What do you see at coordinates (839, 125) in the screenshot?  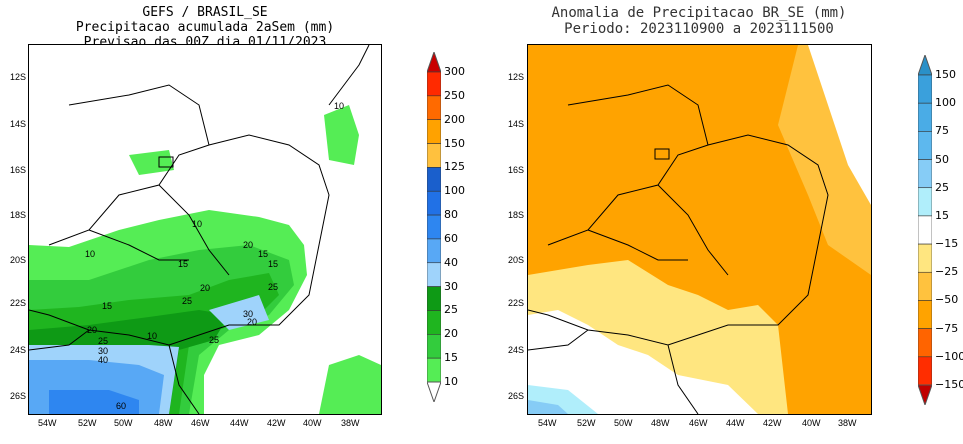 I see `anomaly-neutral-east` at bounding box center [839, 125].